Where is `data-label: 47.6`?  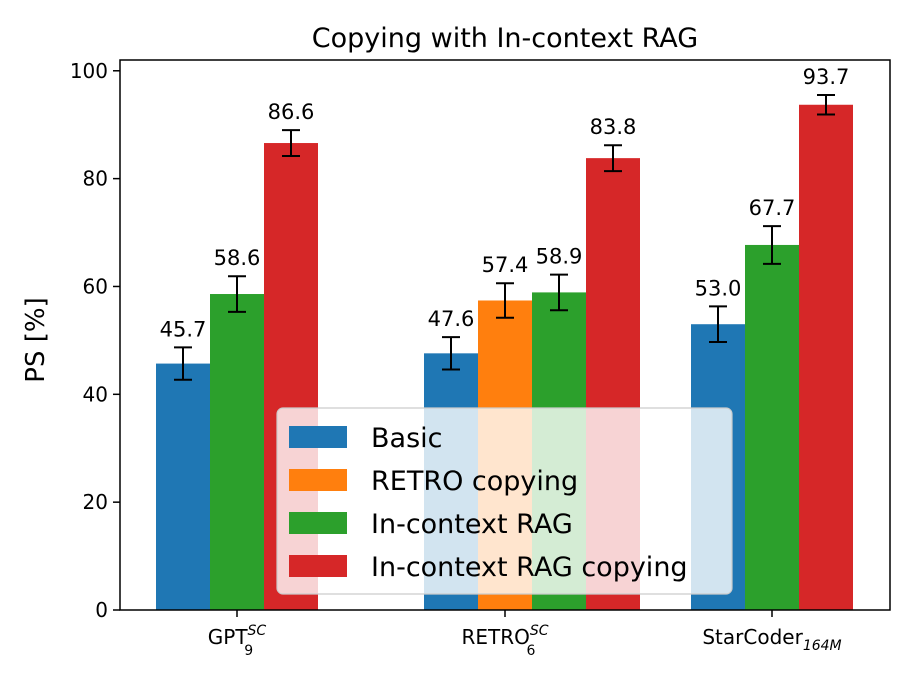 data-label: 47.6 is located at coordinates (451, 319).